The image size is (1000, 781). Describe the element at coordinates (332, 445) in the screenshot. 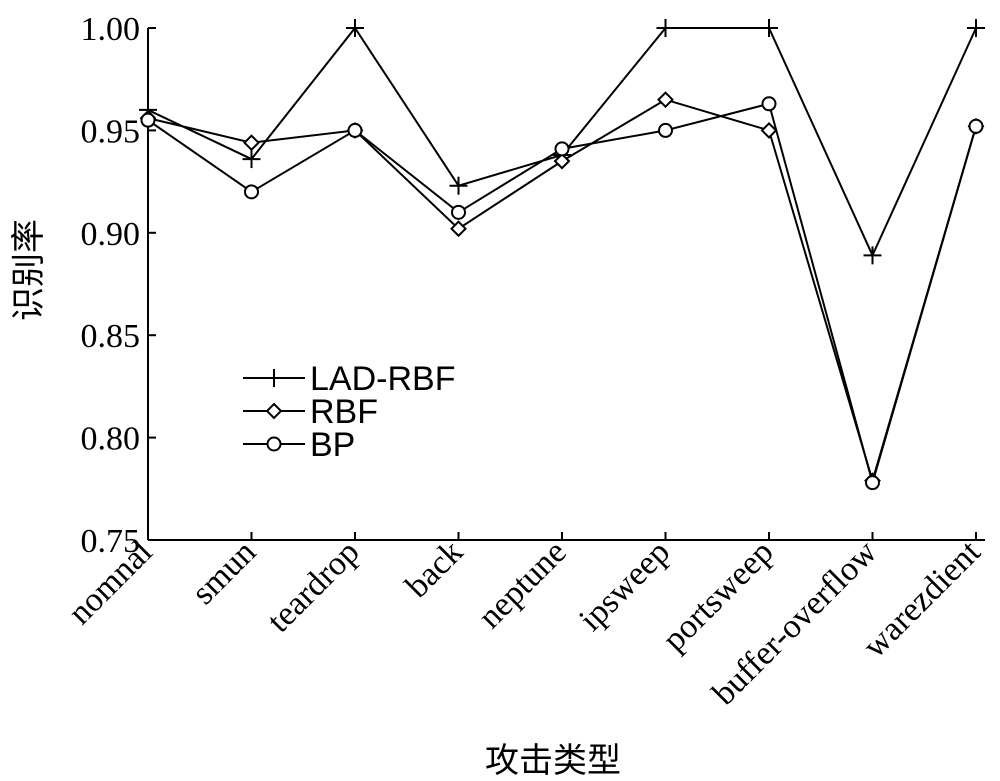

I see `legend-label: BP` at that location.